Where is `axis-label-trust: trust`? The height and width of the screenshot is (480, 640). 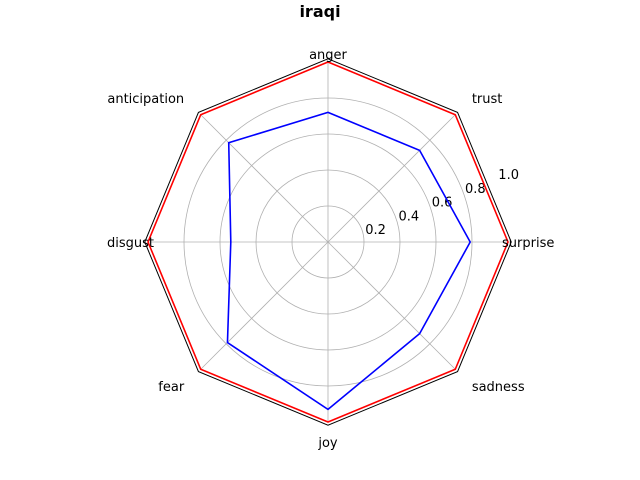 axis-label-trust: trust is located at coordinates (487, 99).